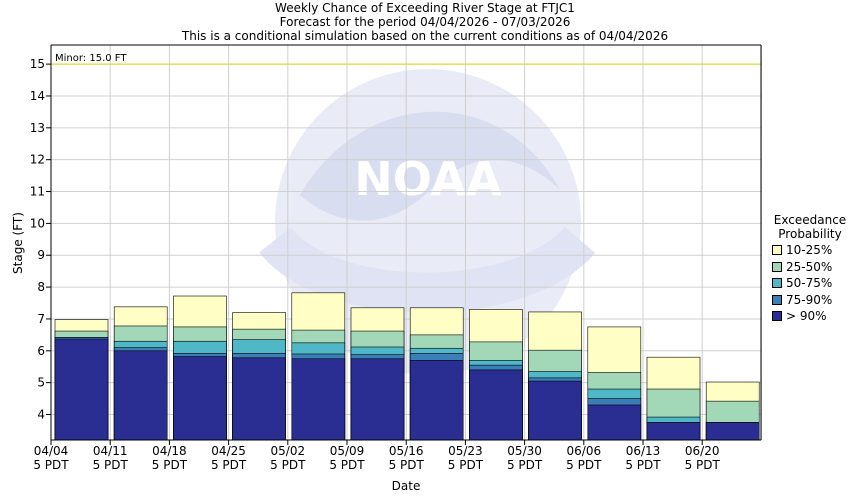 This screenshot has width=850, height=500. I want to click on legend-items: 10-25% 25-50% 50-75% 75-90% > 90%, so click(810, 283).